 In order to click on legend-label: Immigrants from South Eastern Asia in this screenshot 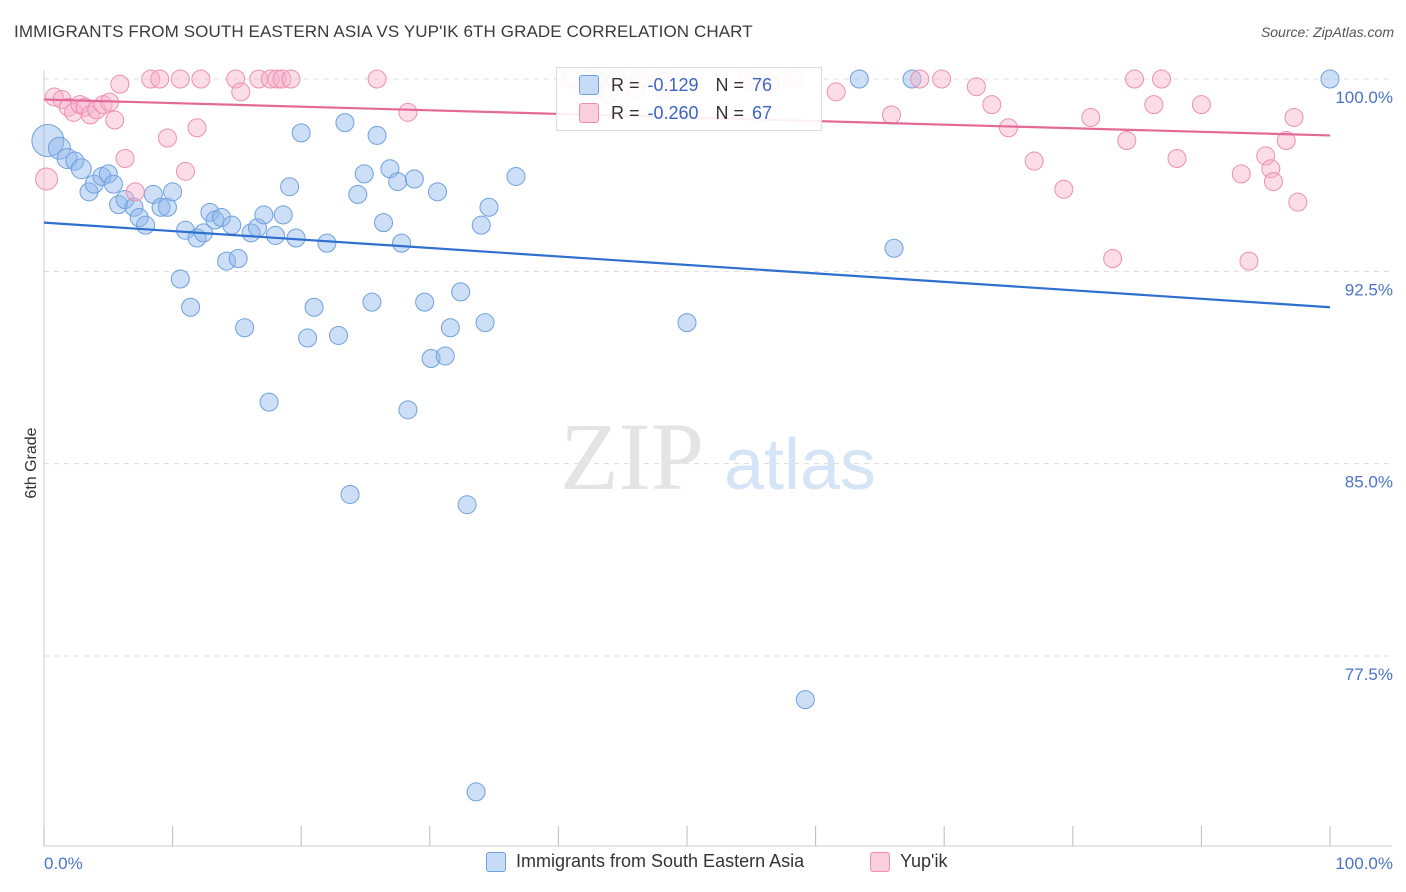, I will do `click(660, 861)`.